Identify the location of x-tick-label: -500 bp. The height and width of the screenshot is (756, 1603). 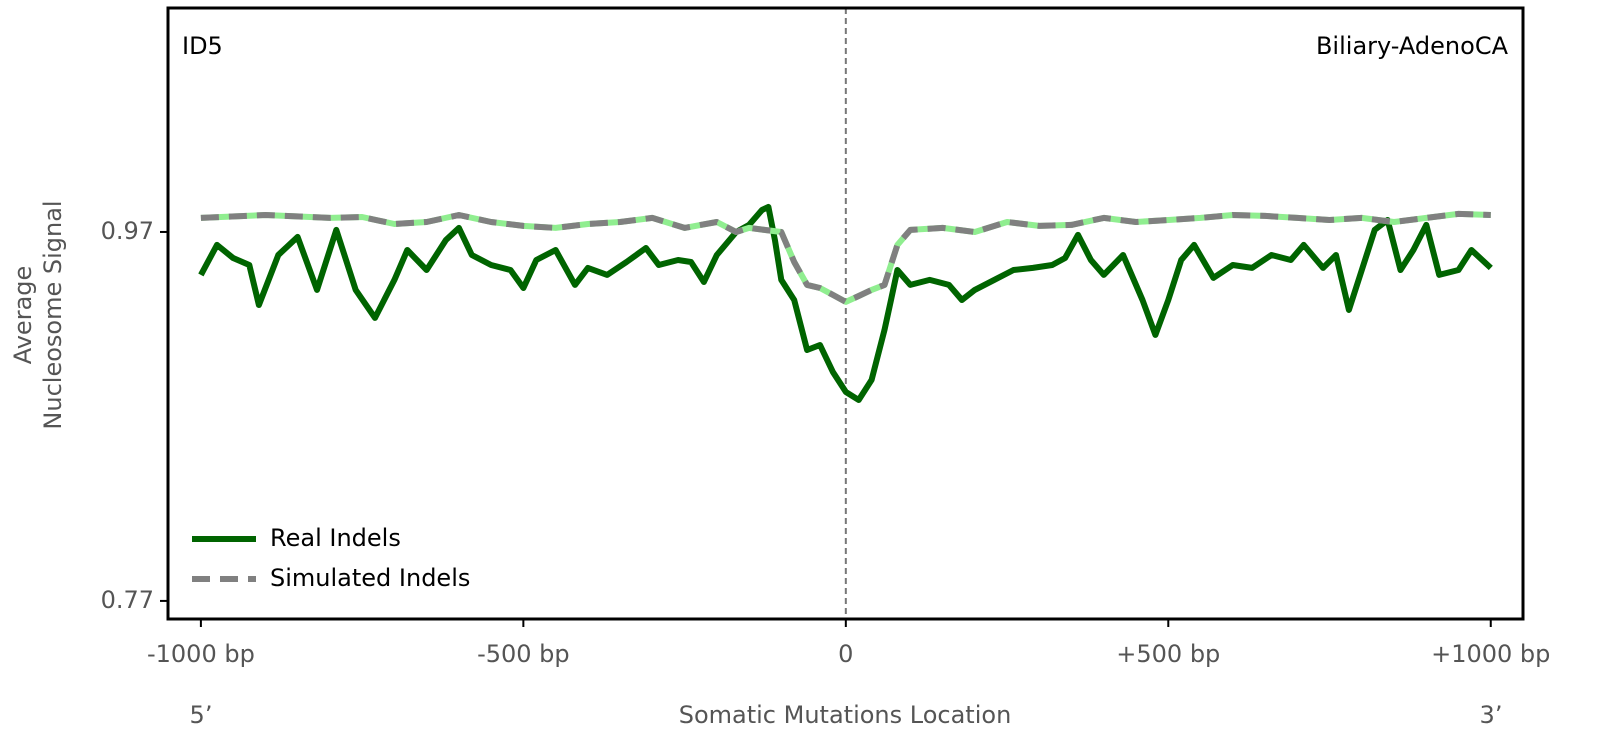
(523, 654).